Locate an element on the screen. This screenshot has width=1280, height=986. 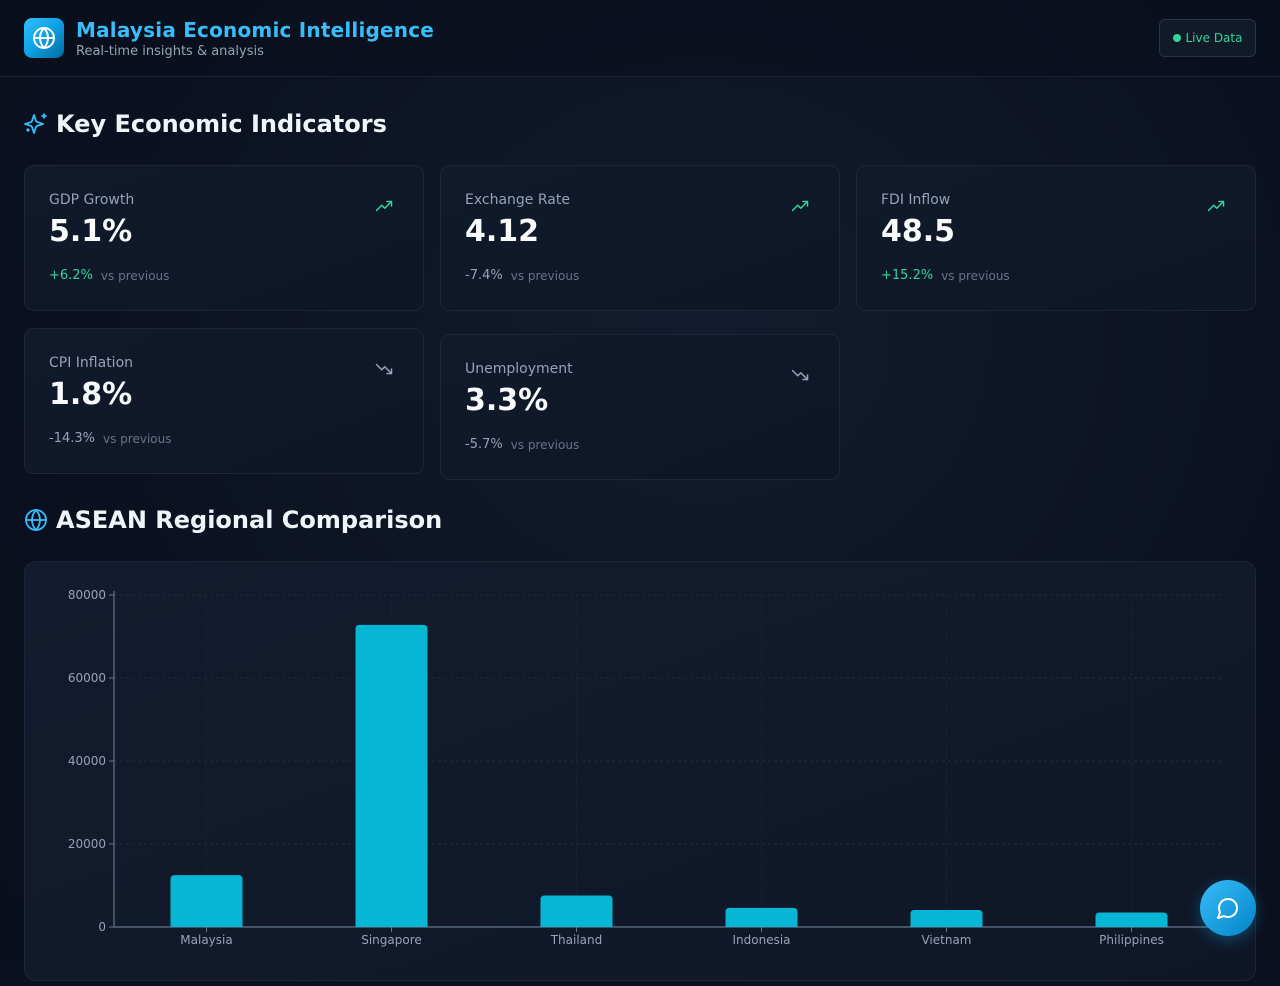
sparkles-icon is located at coordinates (36, 124).